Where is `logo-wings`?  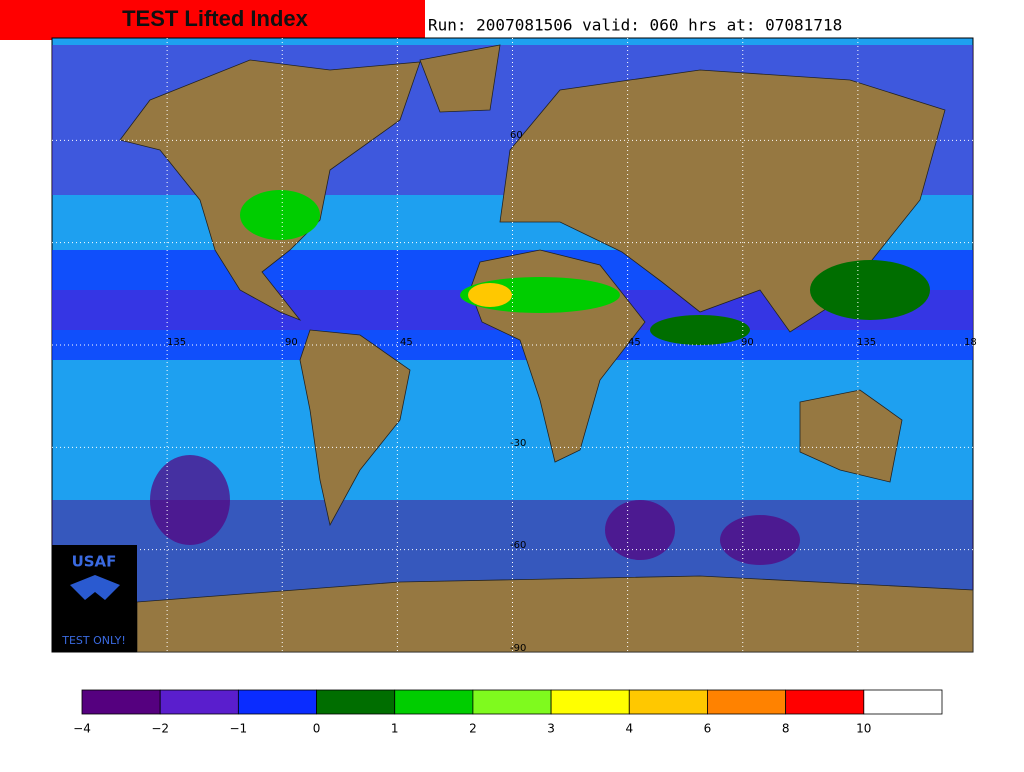 logo-wings is located at coordinates (95, 587).